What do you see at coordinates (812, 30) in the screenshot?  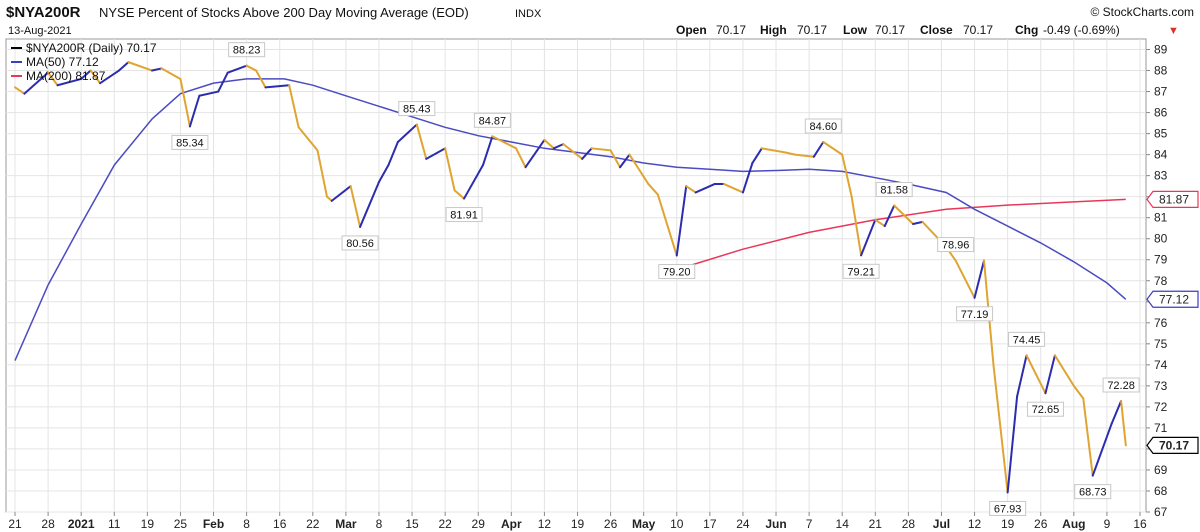 I see `high-value: 70.17` at bounding box center [812, 30].